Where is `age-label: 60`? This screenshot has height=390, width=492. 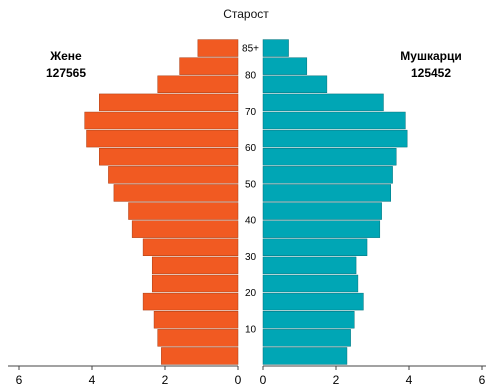
age-label: 60 is located at coordinates (251, 148).